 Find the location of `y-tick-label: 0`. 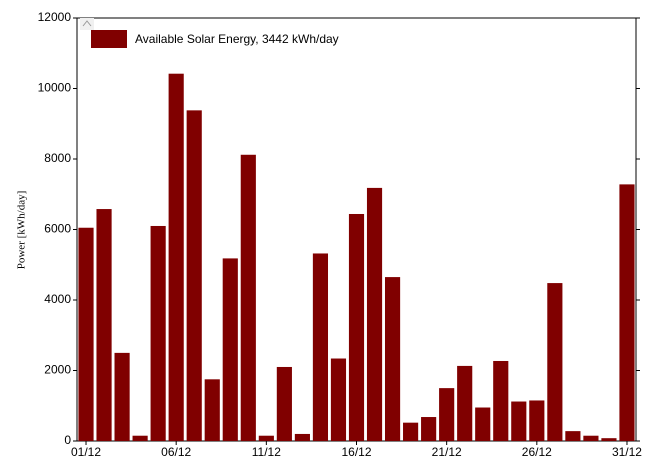

y-tick-label: 0 is located at coordinates (67, 440).